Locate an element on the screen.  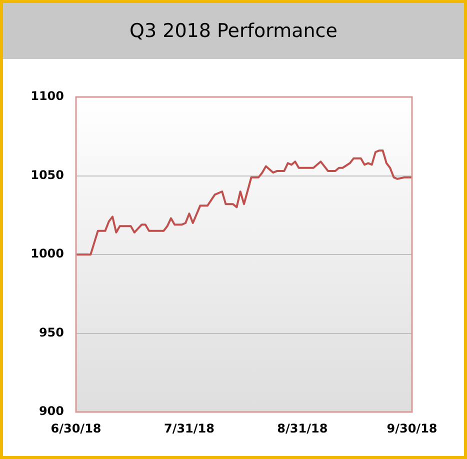
y-tick-label: 900 is located at coordinates (51, 411).